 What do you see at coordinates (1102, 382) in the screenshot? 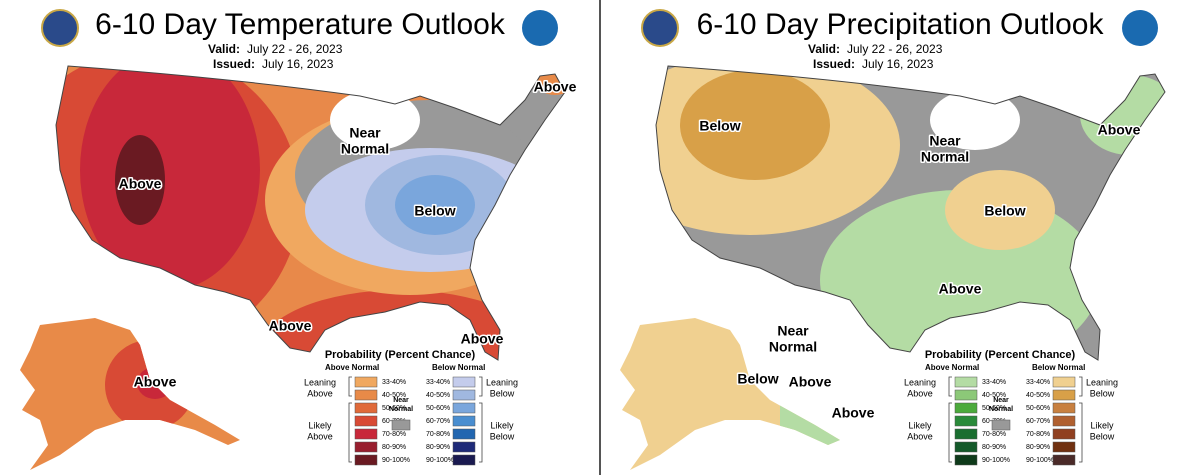
I see `legend-group: Leaning` at bounding box center [1102, 382].